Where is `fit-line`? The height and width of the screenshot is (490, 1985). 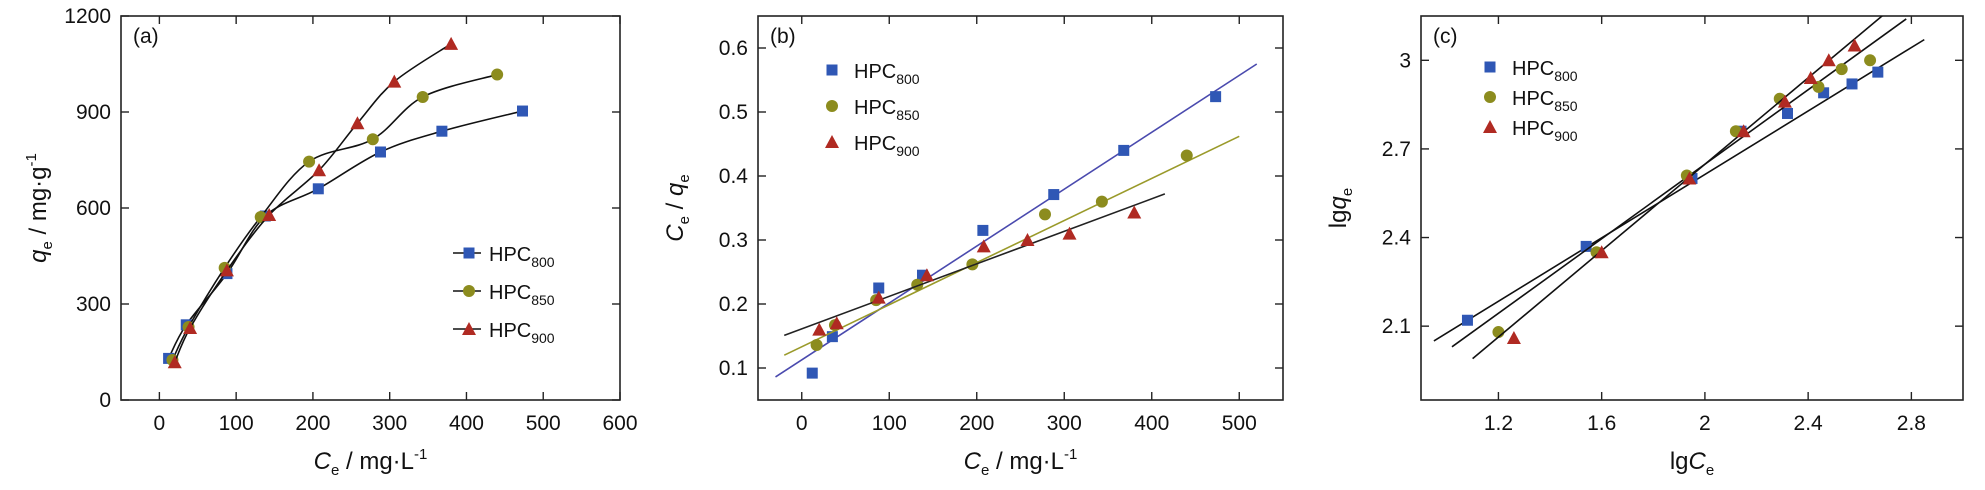 fit-line is located at coordinates (974, 265).